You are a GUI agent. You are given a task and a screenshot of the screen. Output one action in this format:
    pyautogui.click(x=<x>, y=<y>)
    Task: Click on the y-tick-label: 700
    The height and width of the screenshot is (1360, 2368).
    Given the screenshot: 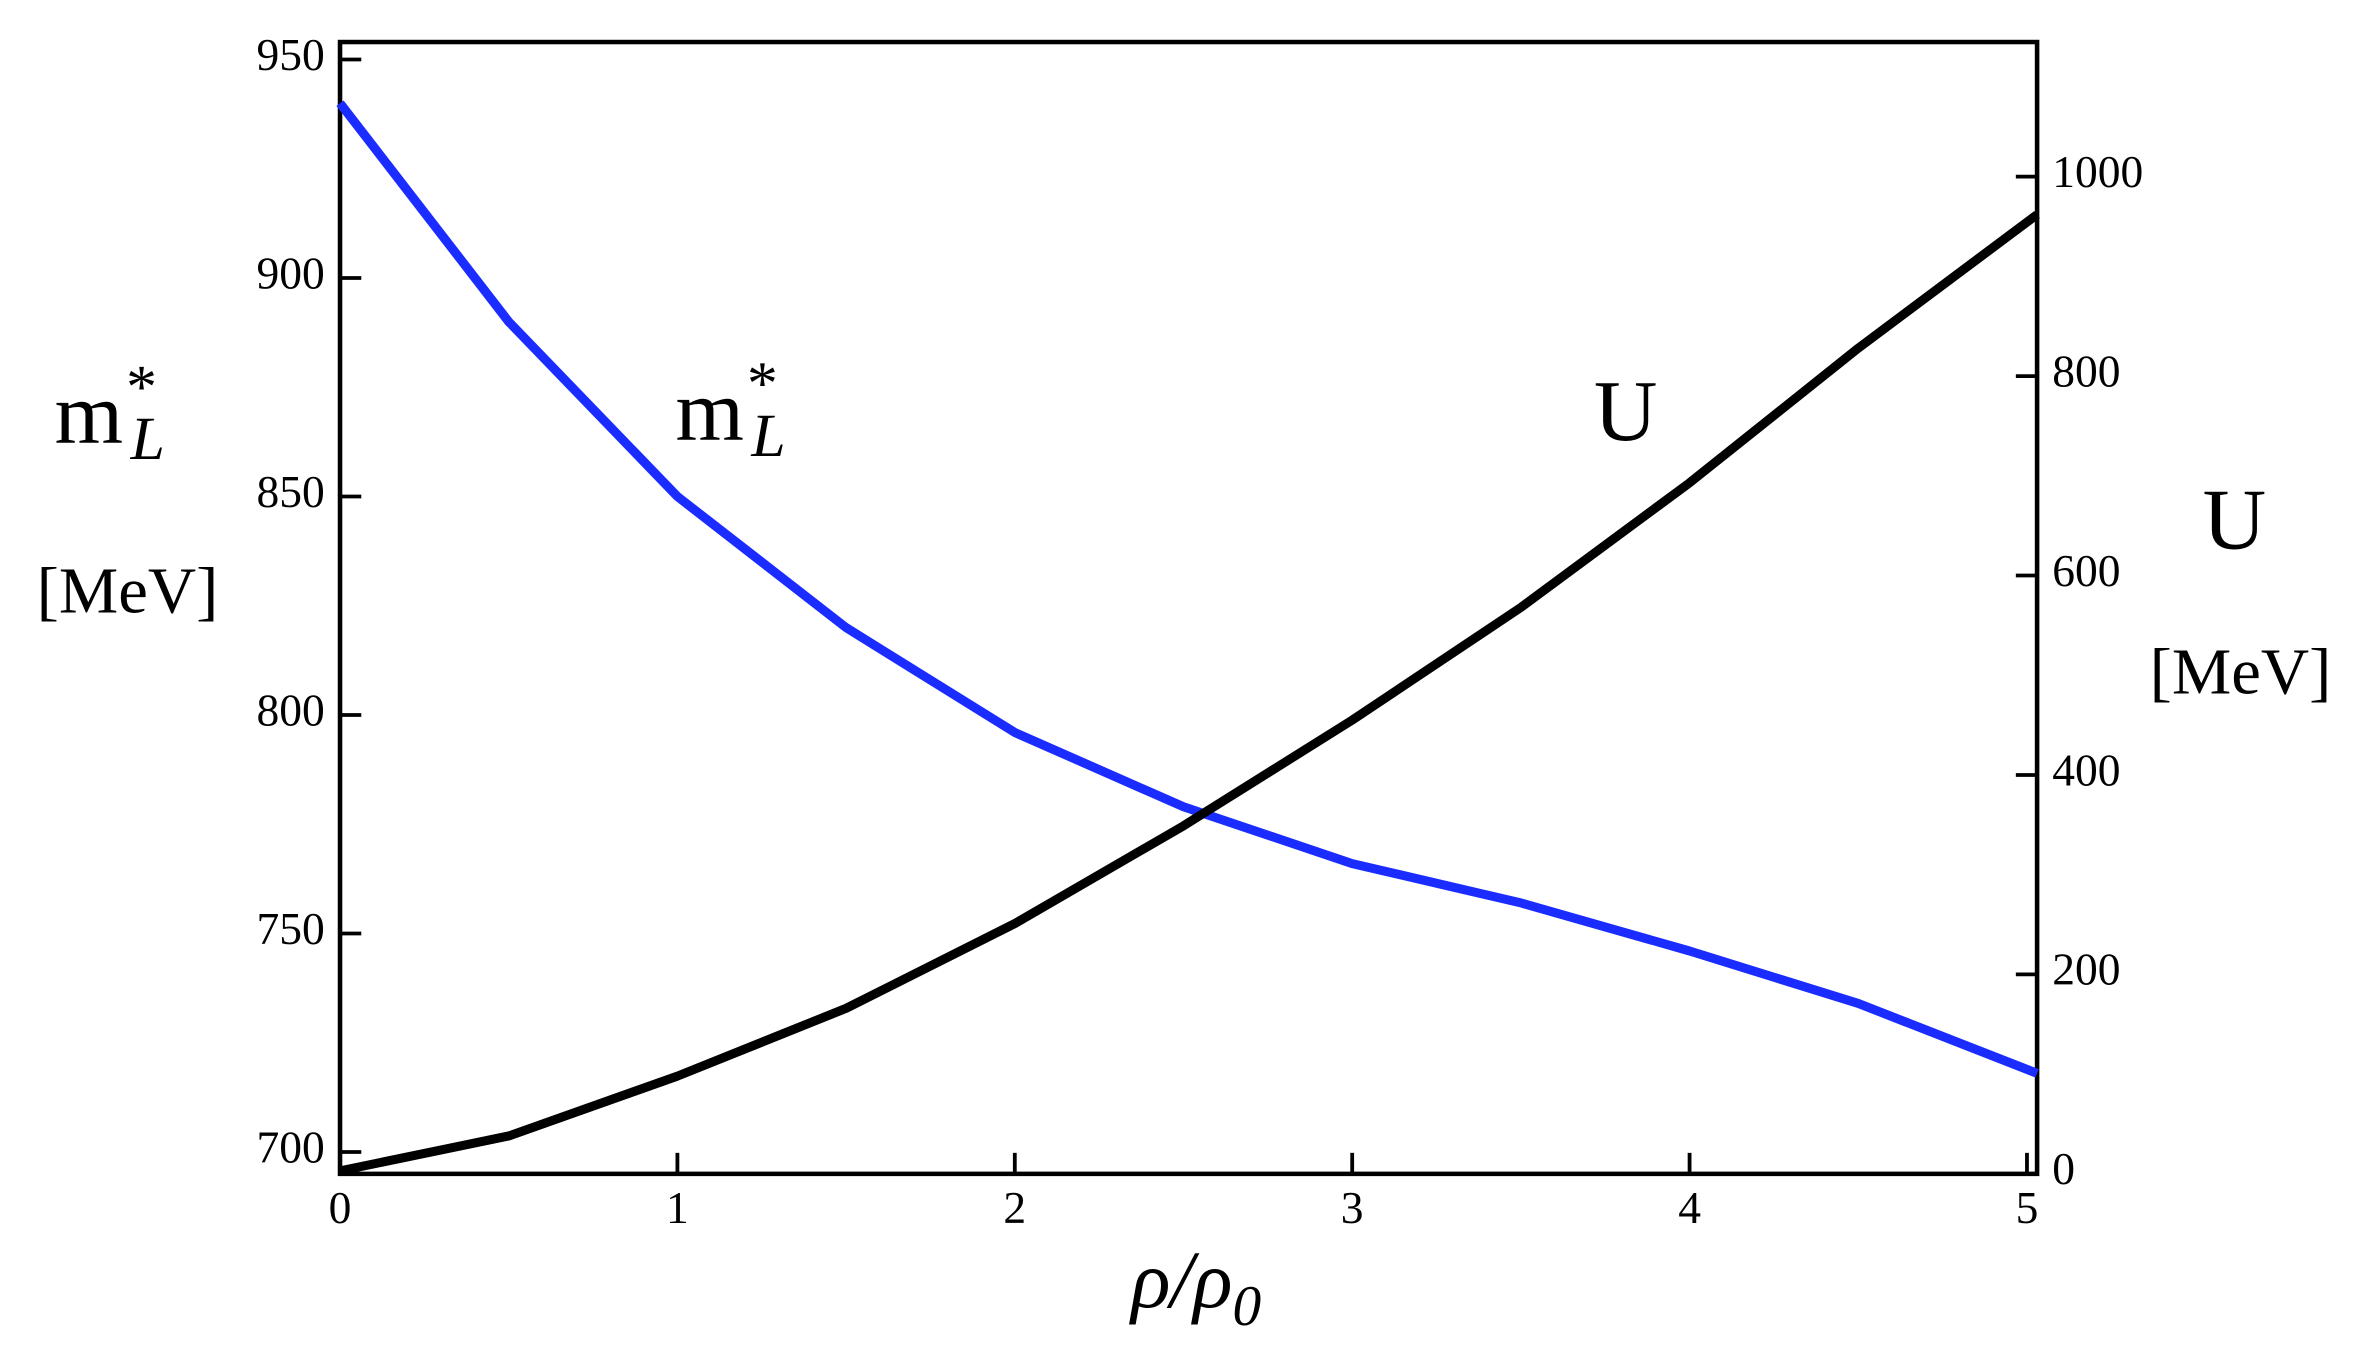 What is the action you would take?
    pyautogui.click(x=291, y=1148)
    